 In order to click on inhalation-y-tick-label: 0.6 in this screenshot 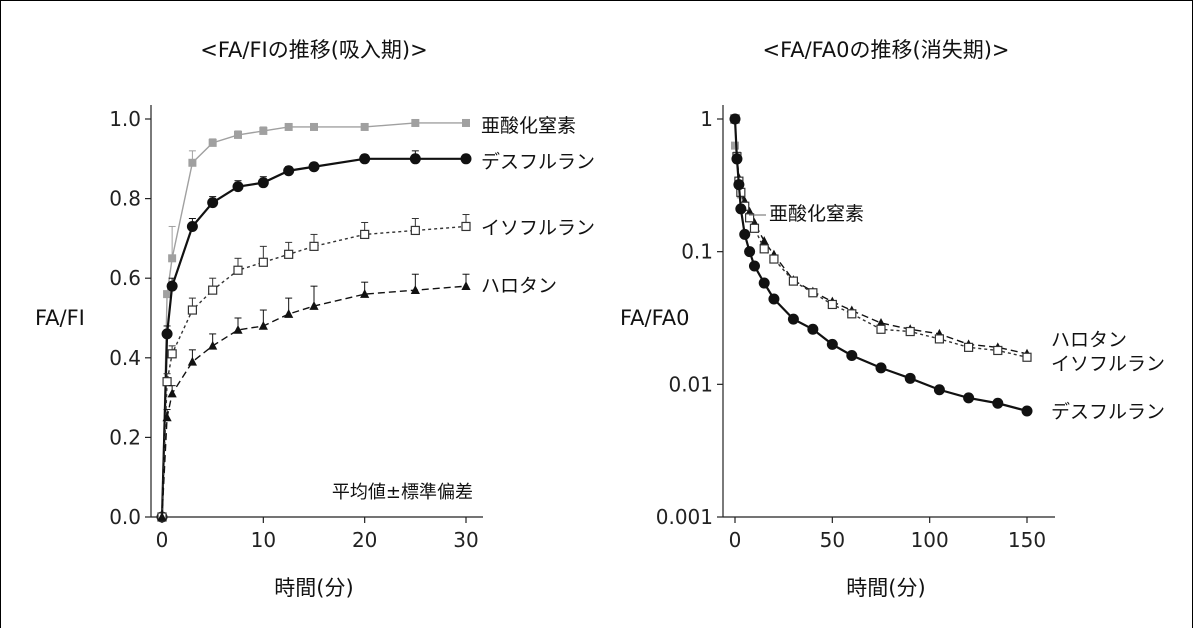, I will do `click(125, 278)`.